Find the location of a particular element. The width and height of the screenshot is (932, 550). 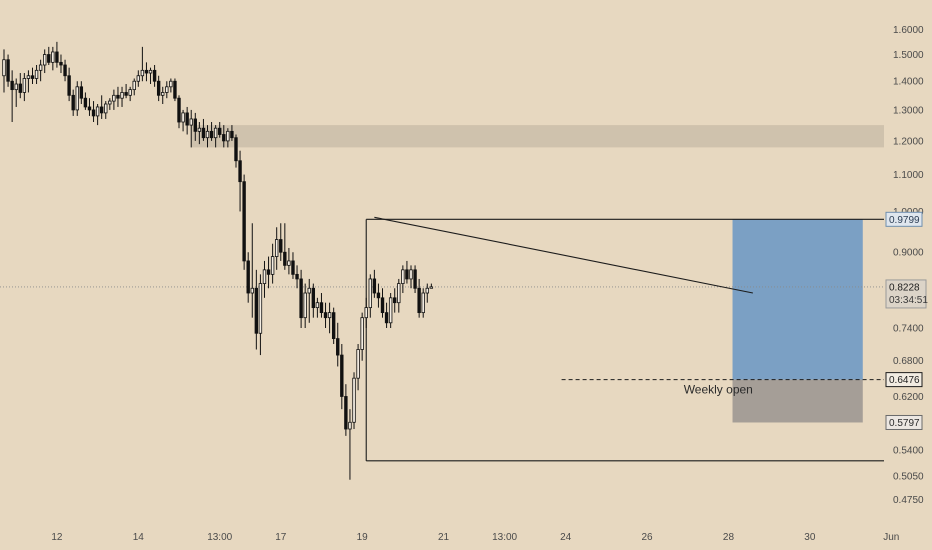

target-zone is located at coordinates (797, 299).